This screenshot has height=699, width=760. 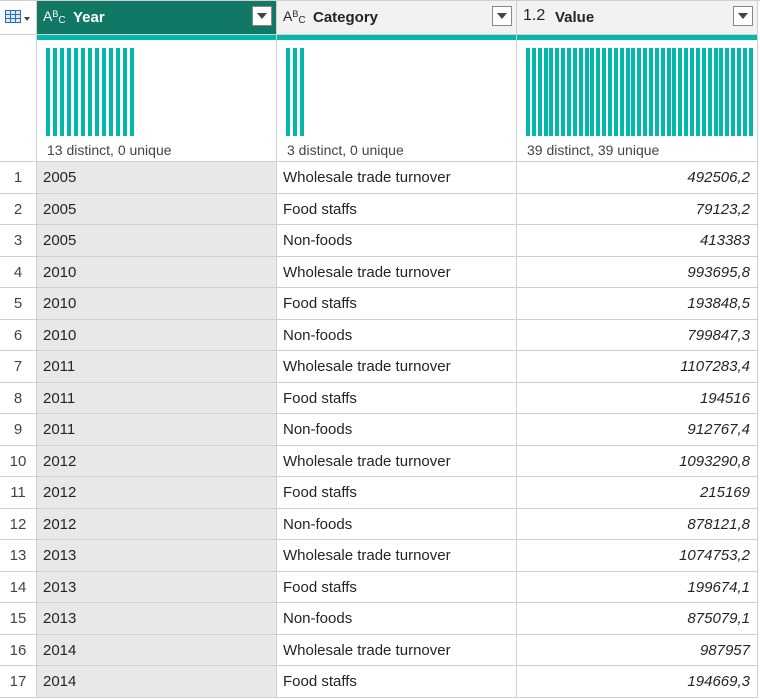 What do you see at coordinates (18, 18) in the screenshot?
I see `table-menu-button` at bounding box center [18, 18].